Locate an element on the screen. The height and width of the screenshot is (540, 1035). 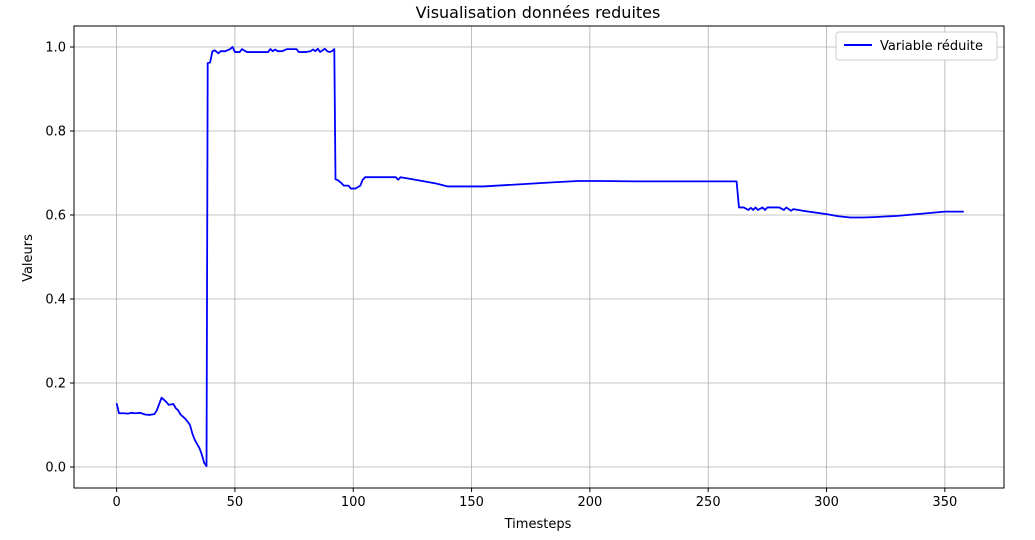
x-tick-label: 300 is located at coordinates (826, 502).